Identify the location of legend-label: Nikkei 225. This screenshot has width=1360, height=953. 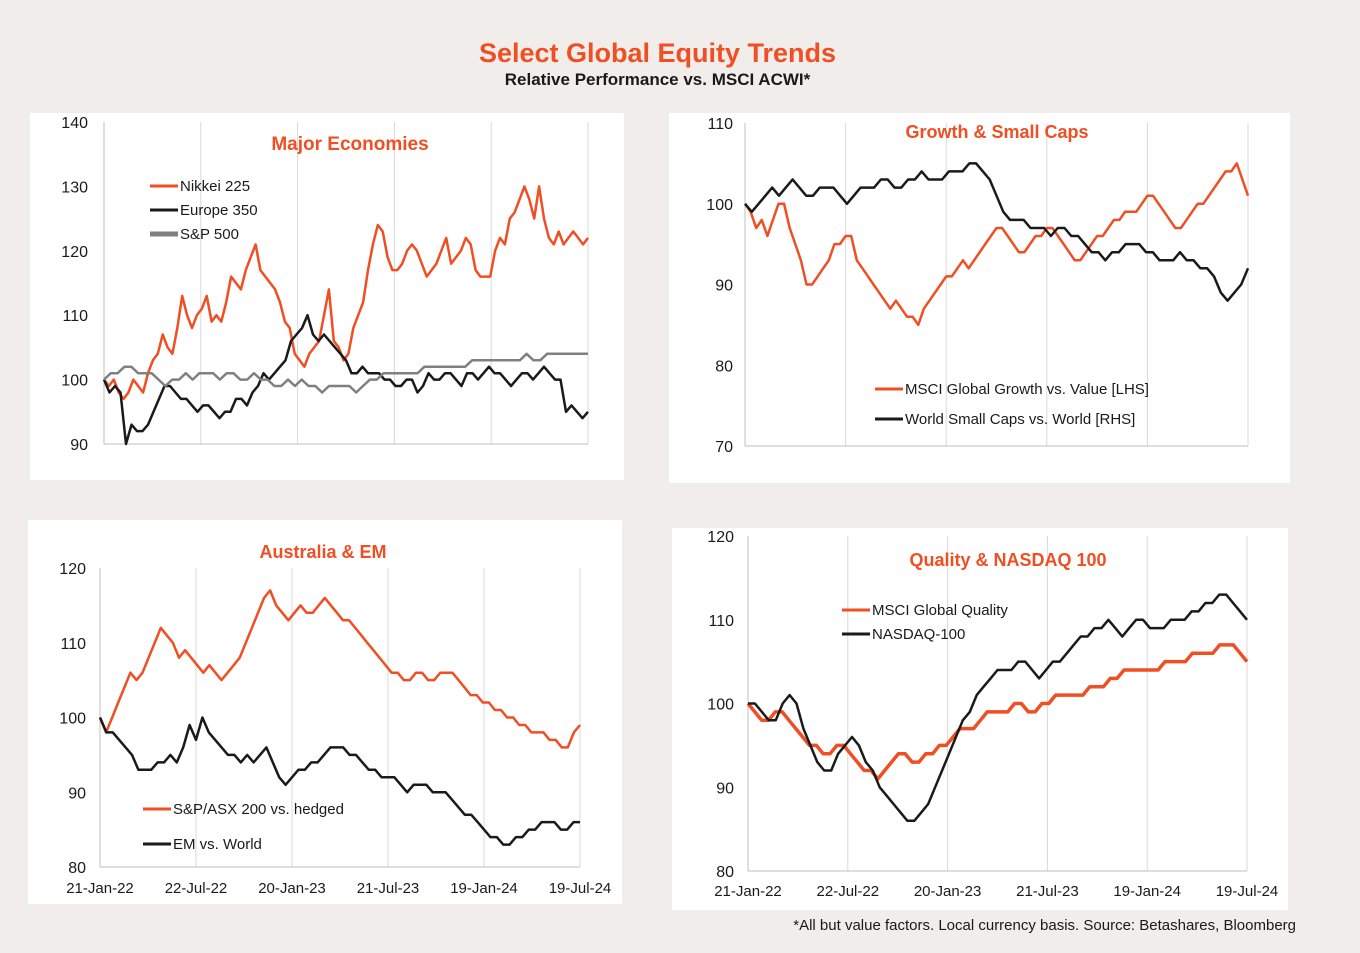
(215, 186).